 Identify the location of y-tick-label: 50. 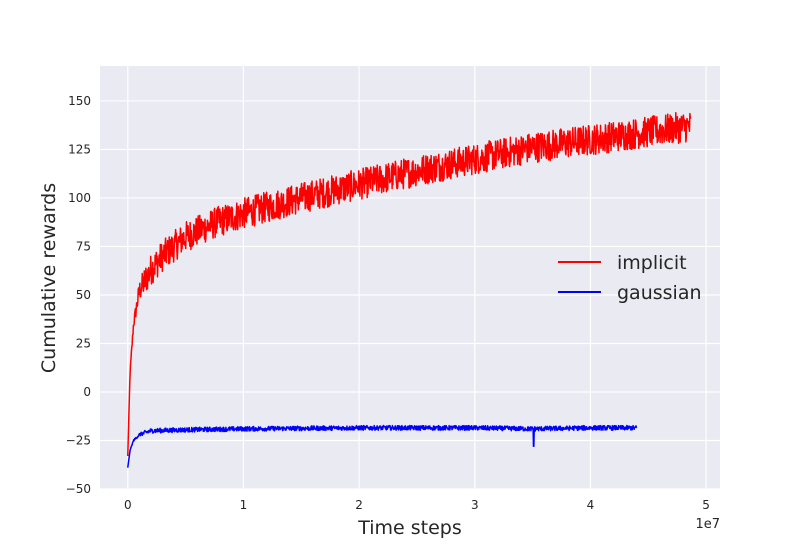
(83, 295).